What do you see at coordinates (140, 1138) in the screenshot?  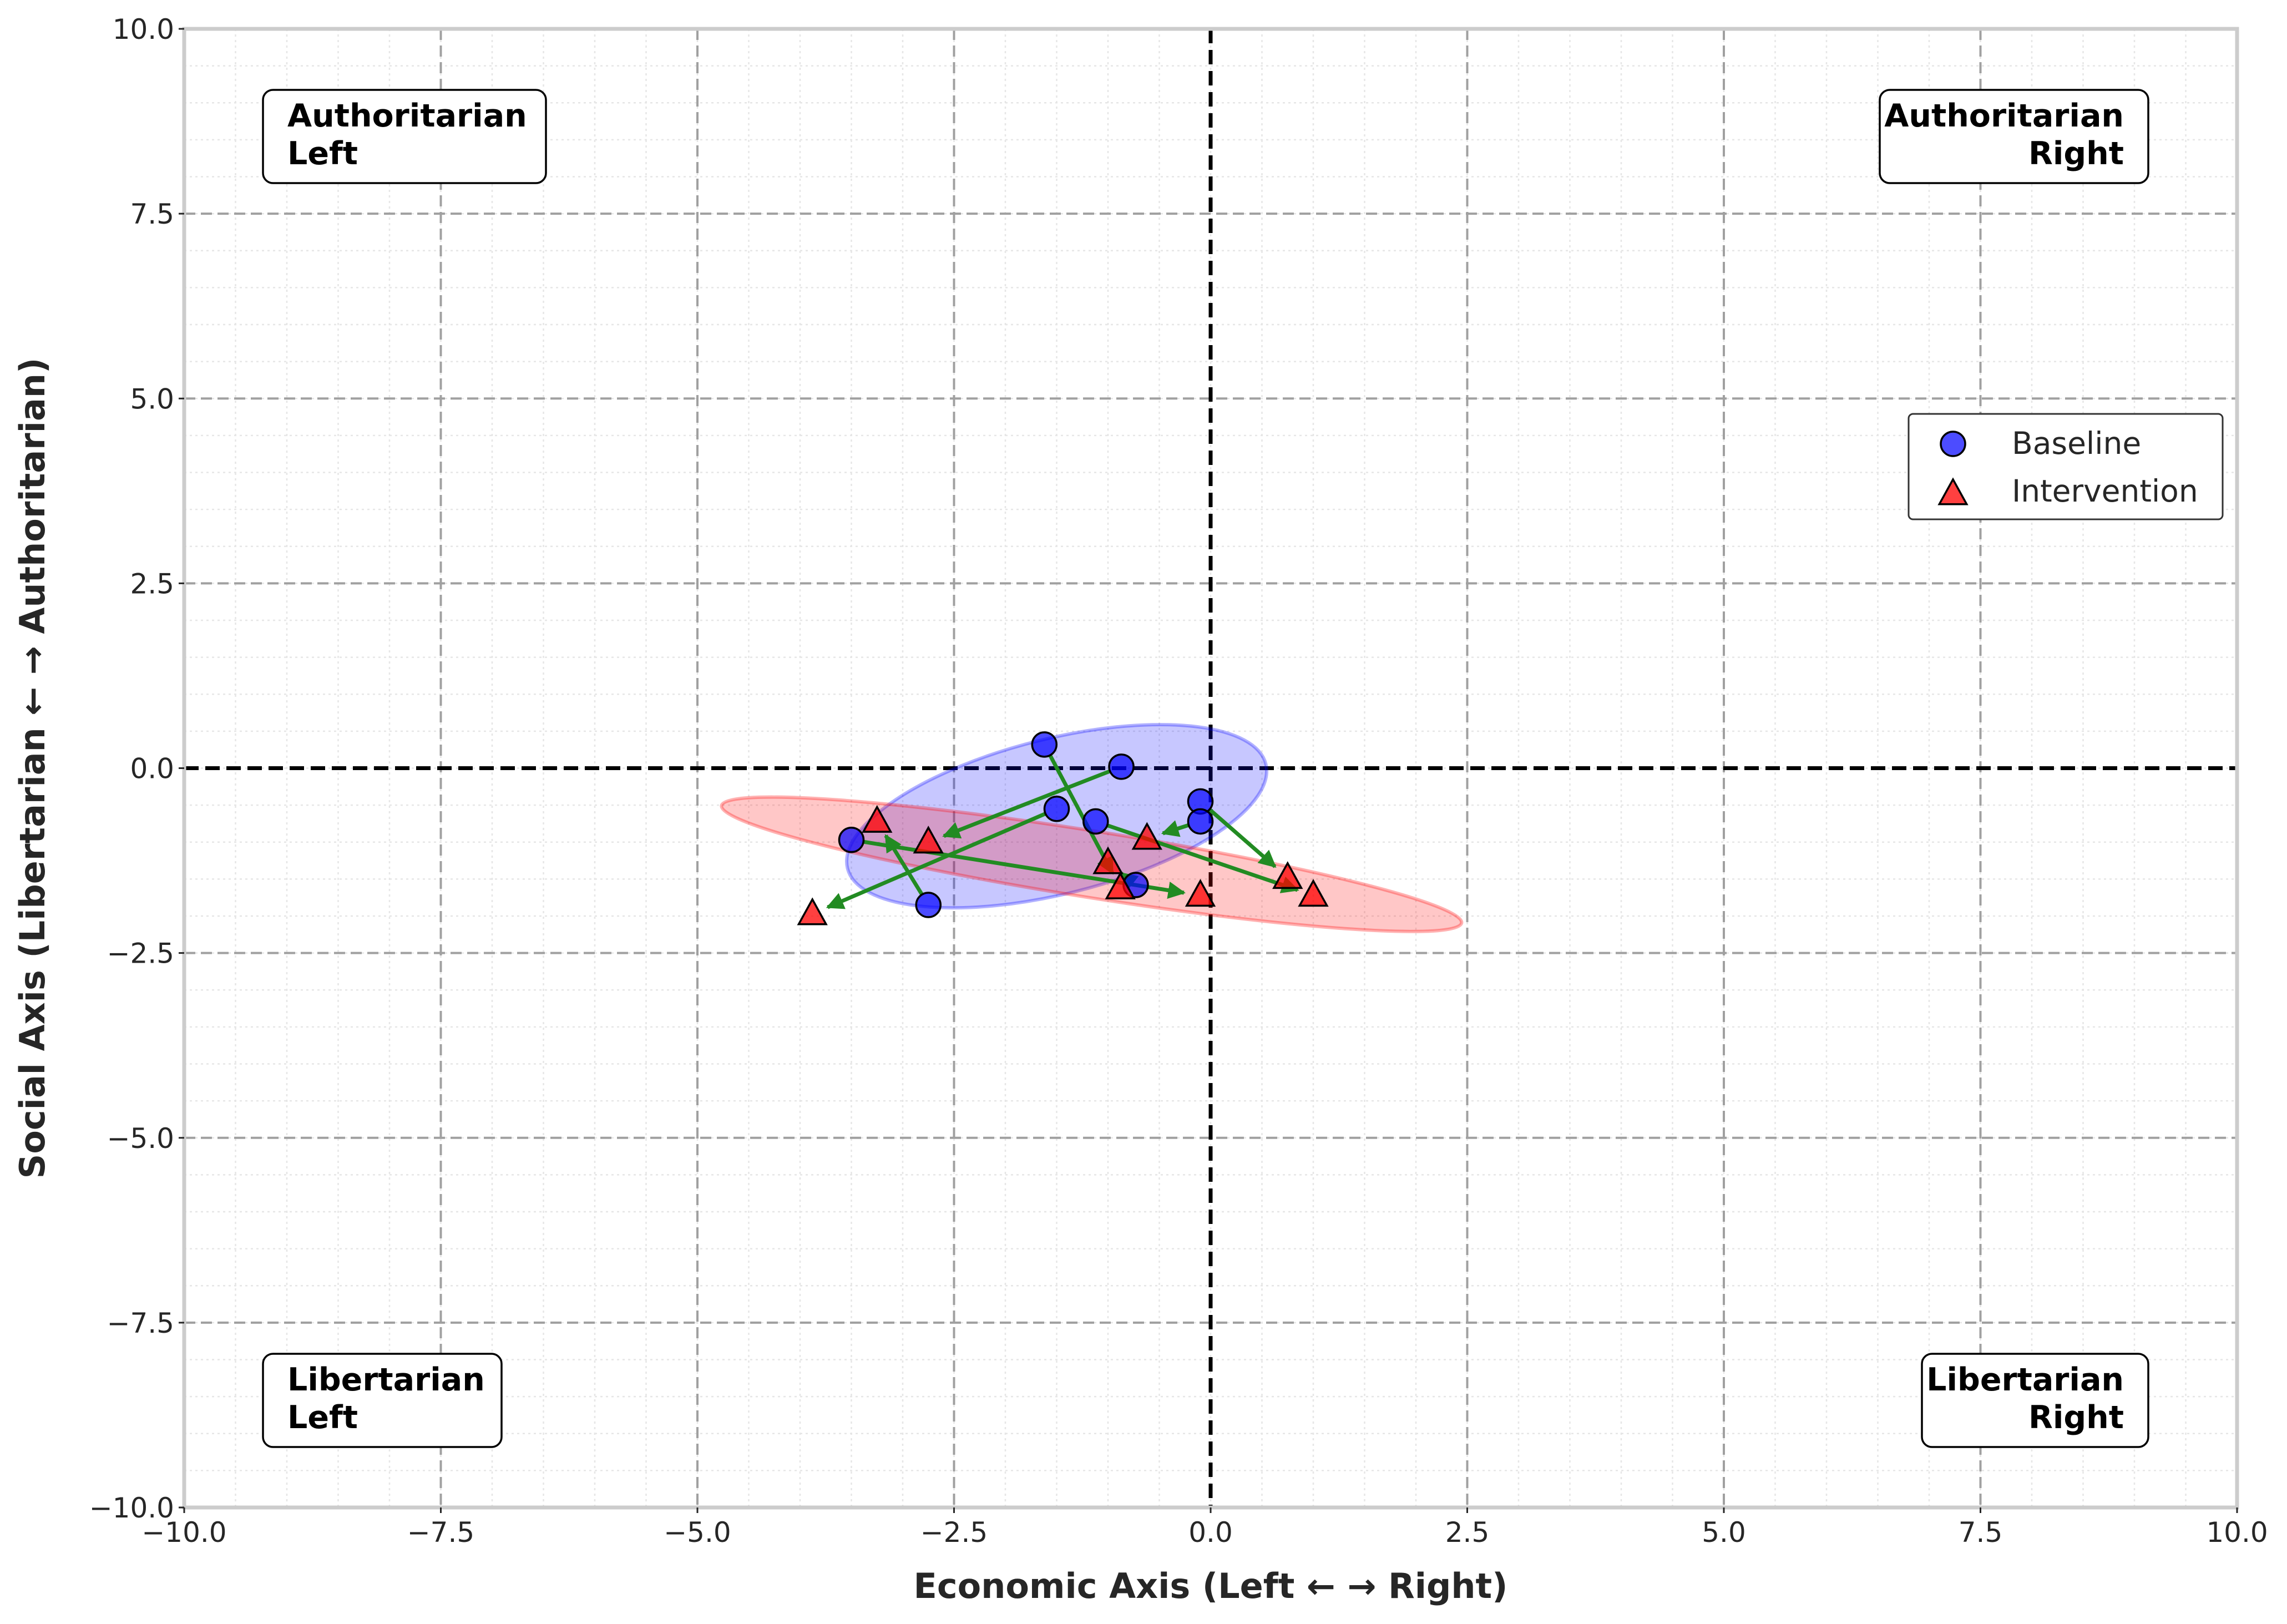 I see `y-tick-label: −5.0` at bounding box center [140, 1138].